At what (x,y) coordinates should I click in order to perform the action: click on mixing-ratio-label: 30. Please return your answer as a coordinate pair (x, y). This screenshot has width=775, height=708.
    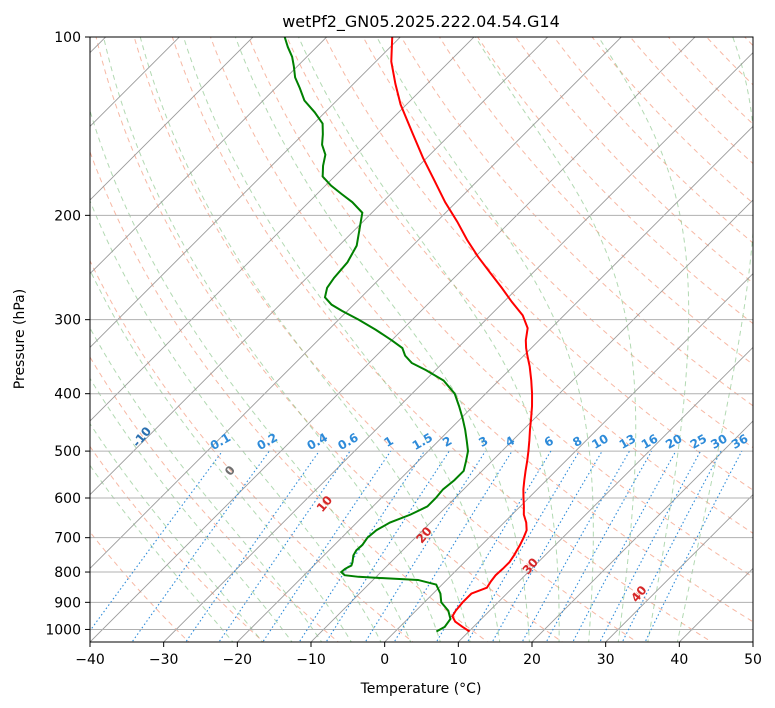
    Looking at the image, I should click on (718, 441).